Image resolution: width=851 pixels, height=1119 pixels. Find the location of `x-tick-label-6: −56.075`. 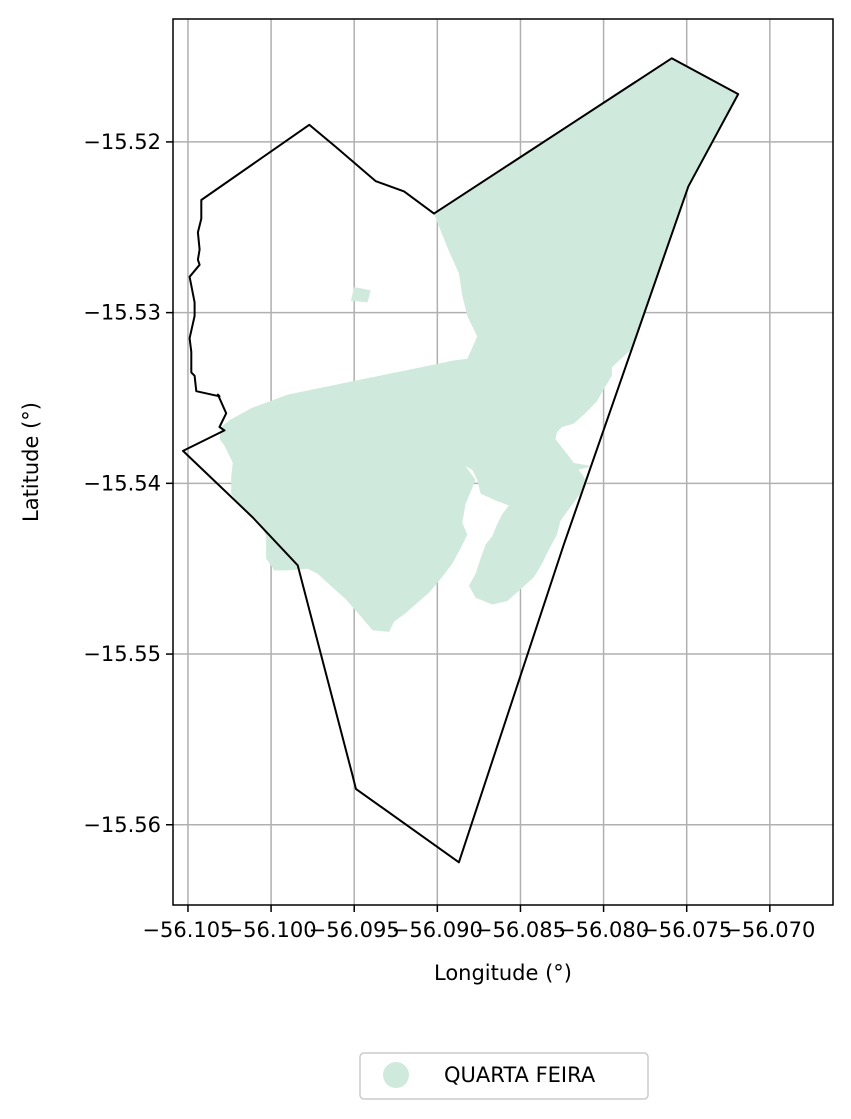

x-tick-label-6: −56.075 is located at coordinates (686, 930).